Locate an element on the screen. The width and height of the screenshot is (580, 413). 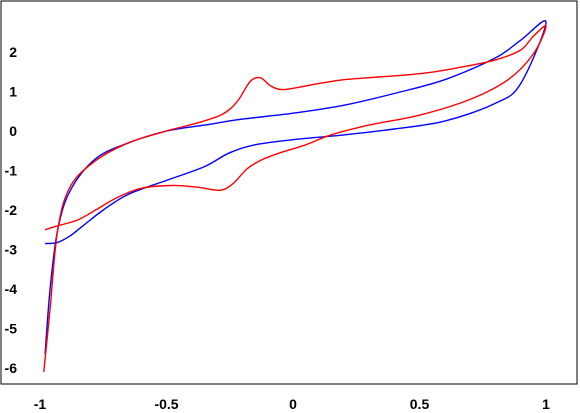
x-tick-label: 0 is located at coordinates (293, 404).